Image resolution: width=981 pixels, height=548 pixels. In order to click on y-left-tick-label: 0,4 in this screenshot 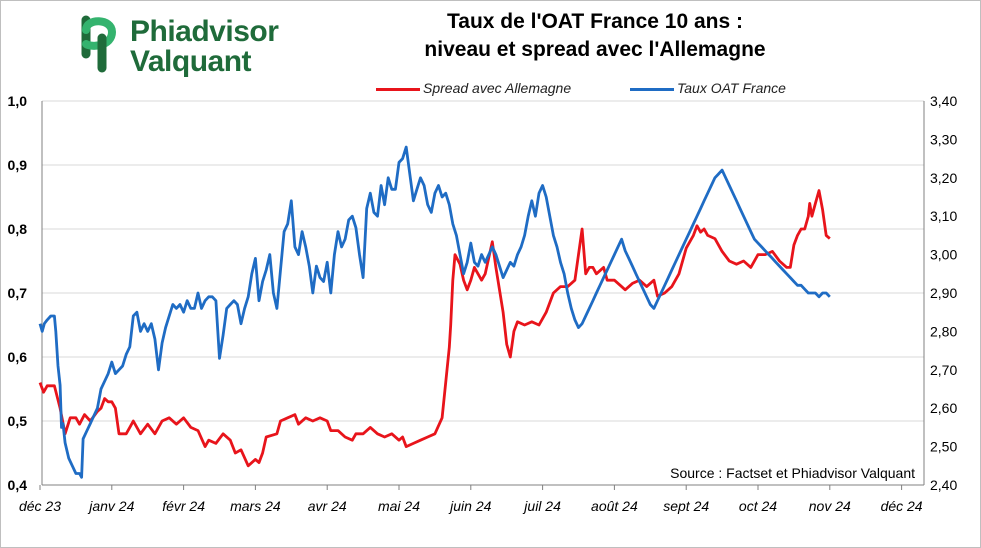, I will do `click(18, 485)`.